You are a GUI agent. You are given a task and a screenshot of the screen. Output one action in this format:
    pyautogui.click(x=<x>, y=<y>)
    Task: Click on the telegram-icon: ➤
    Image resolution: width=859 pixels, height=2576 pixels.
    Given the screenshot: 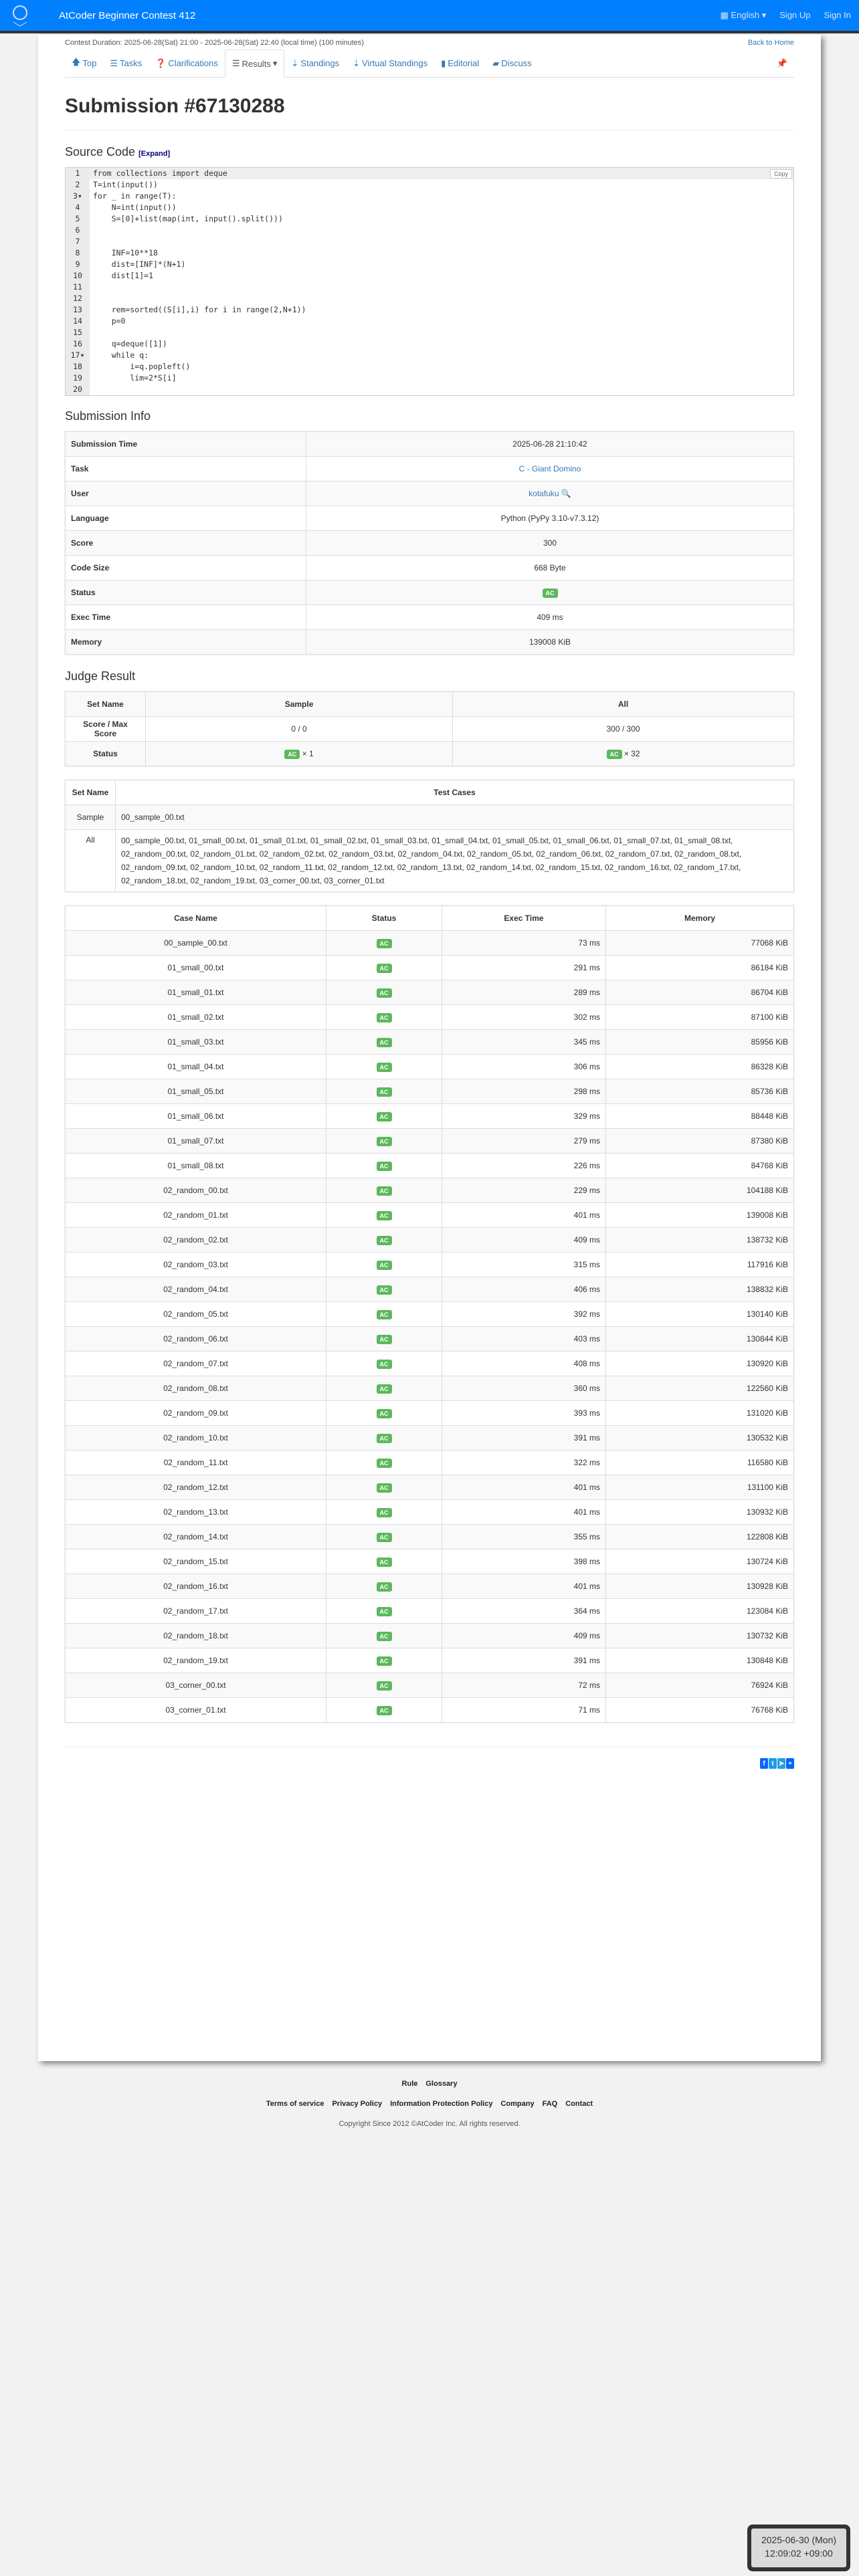 What is the action you would take?
    pyautogui.click(x=781, y=1763)
    